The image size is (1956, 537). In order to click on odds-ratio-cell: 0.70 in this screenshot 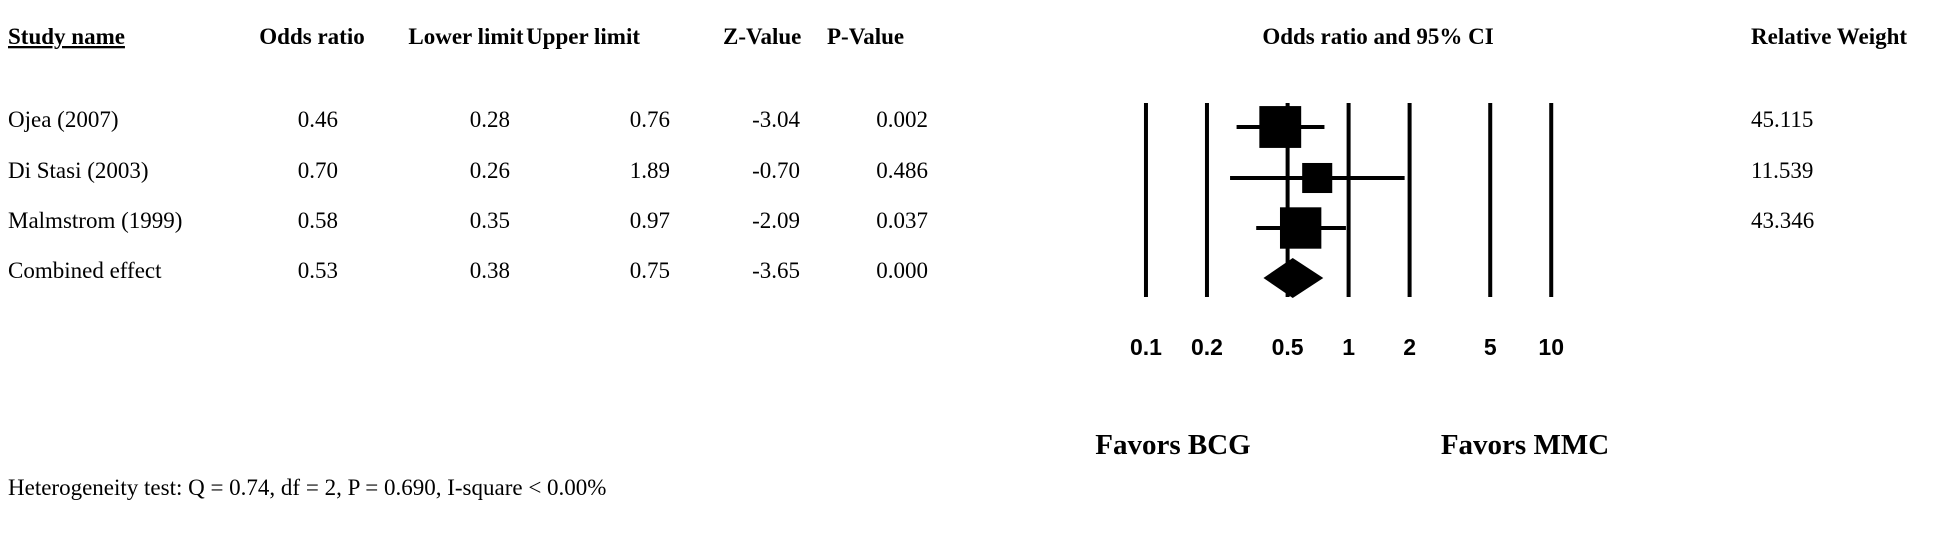, I will do `click(318, 170)`.